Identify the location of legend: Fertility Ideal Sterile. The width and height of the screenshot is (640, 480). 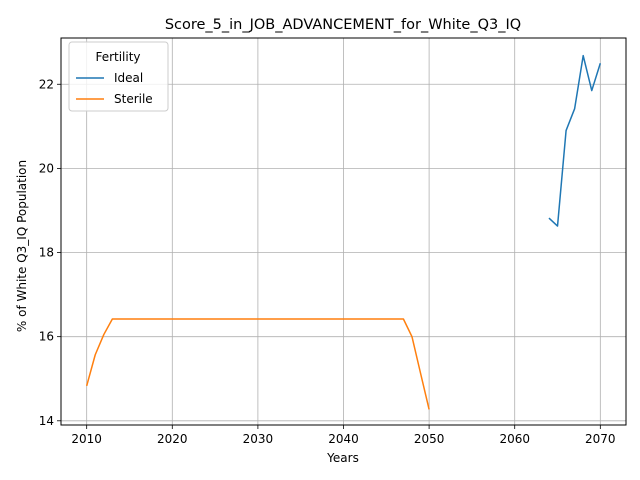
(118, 76).